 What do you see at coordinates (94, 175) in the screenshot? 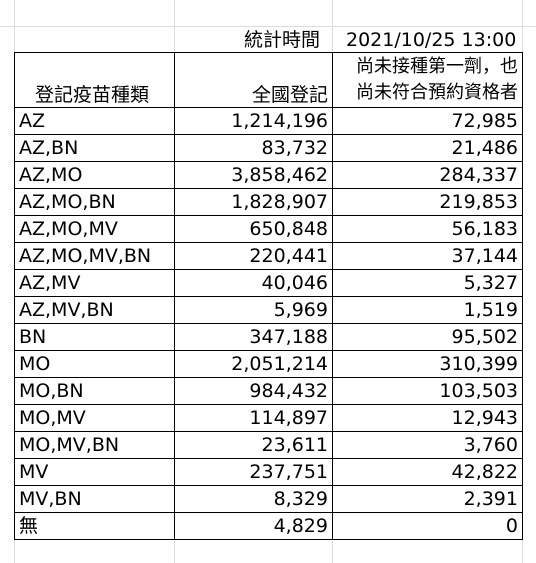
I see `cell-type: AZ,MO` at bounding box center [94, 175].